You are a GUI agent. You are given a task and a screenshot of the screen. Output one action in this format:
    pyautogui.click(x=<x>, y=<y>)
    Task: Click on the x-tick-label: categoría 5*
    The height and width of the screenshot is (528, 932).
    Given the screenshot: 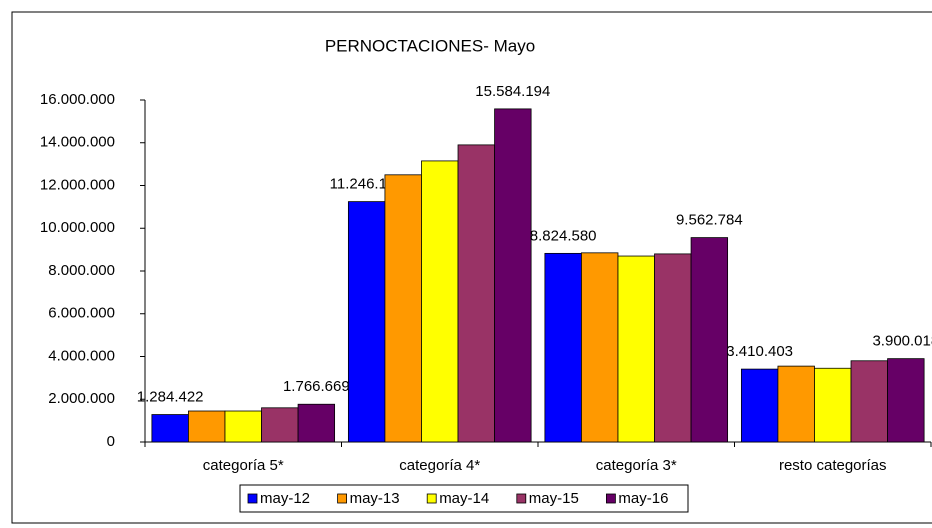 What is the action you would take?
    pyautogui.click(x=243, y=465)
    